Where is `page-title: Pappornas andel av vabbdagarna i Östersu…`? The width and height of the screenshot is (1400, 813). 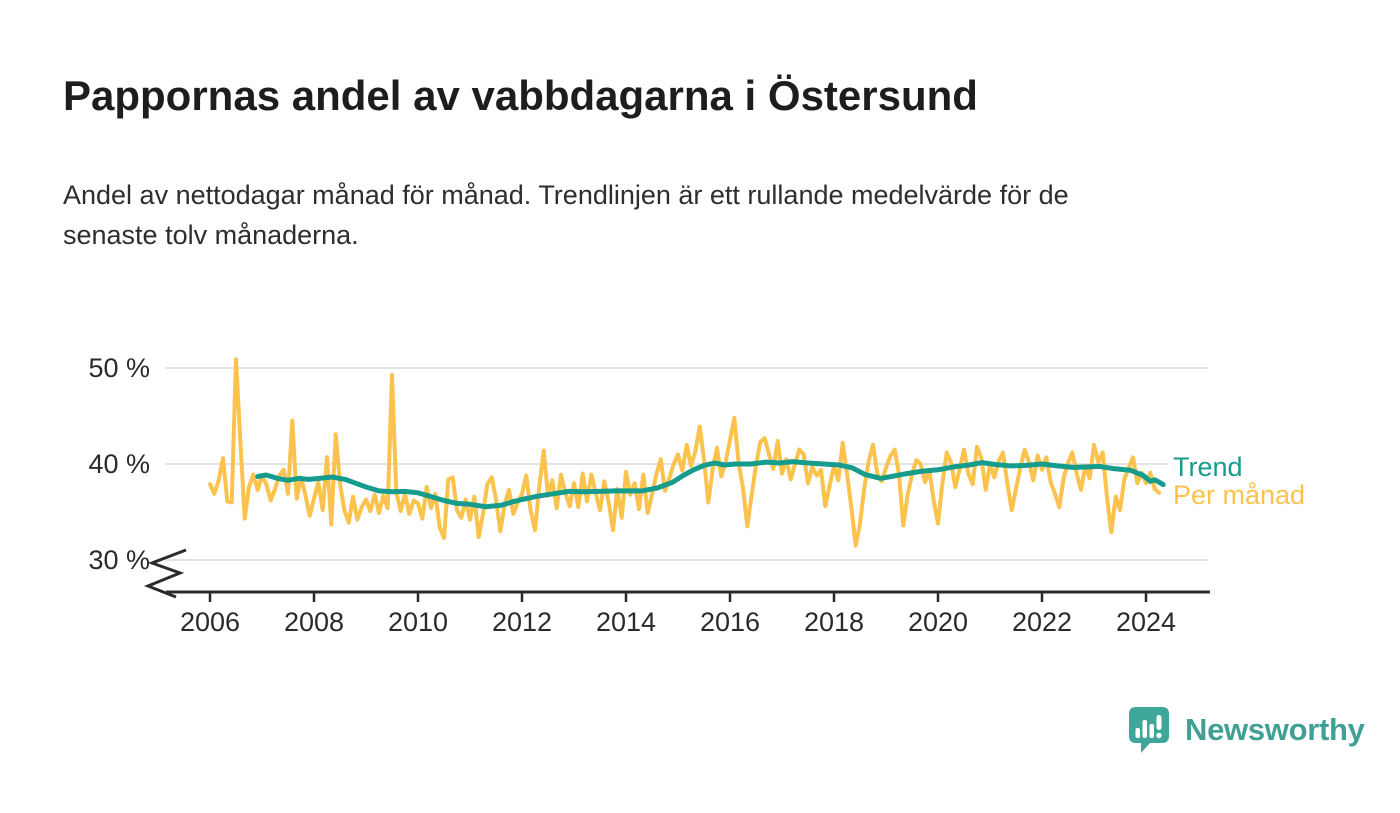 page-title: Pappornas andel av vabbdagarna i Östersu… is located at coordinates (520, 95).